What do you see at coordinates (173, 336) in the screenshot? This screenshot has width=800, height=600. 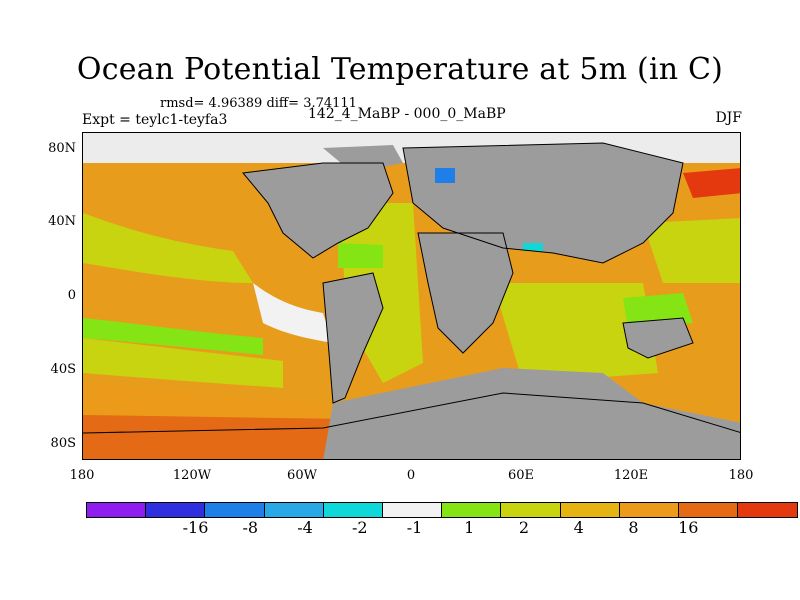 I see `pacific-green-band` at bounding box center [173, 336].